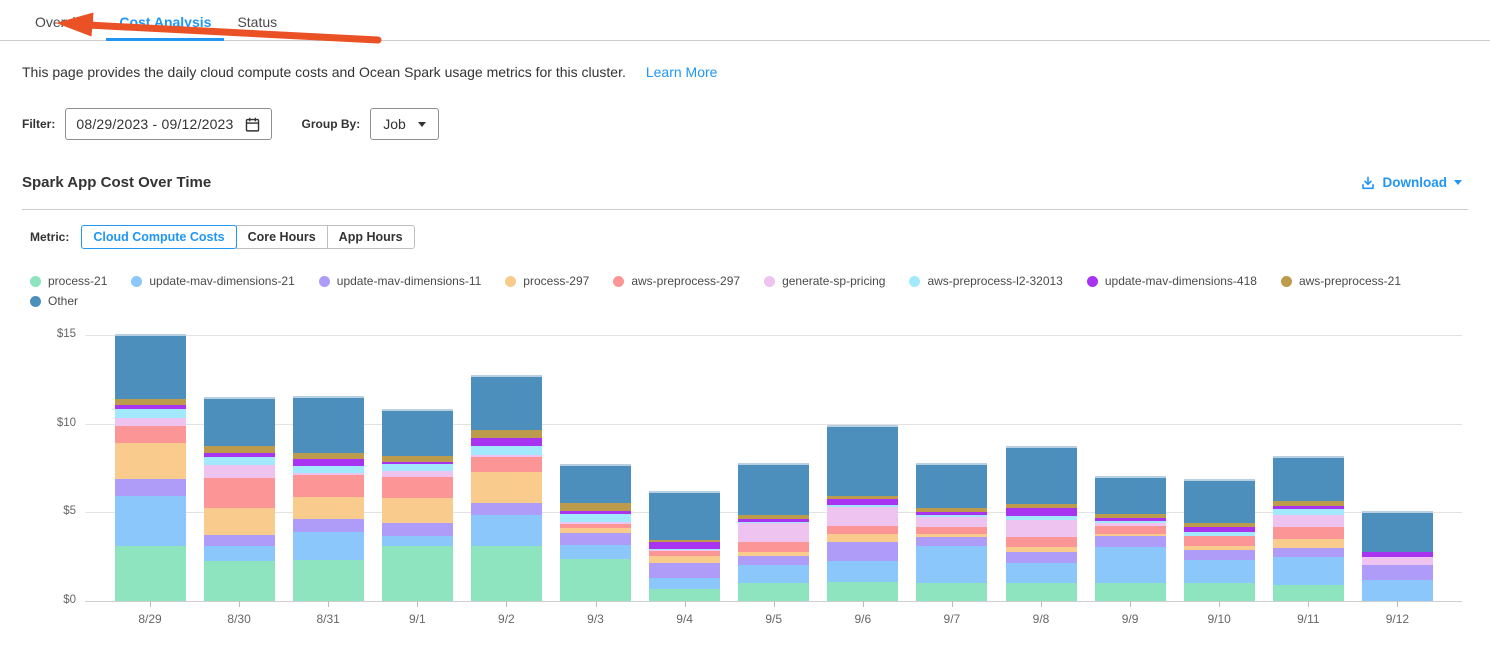 Image resolution: width=1490 pixels, height=646 pixels. Describe the element at coordinates (681, 72) in the screenshot. I see `learn-more-link: Learn More` at that location.